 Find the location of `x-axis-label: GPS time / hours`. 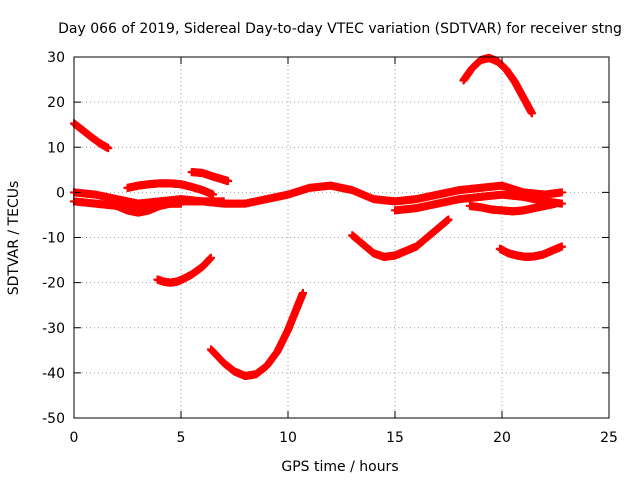

x-axis-label: GPS time / hours is located at coordinates (339, 467).